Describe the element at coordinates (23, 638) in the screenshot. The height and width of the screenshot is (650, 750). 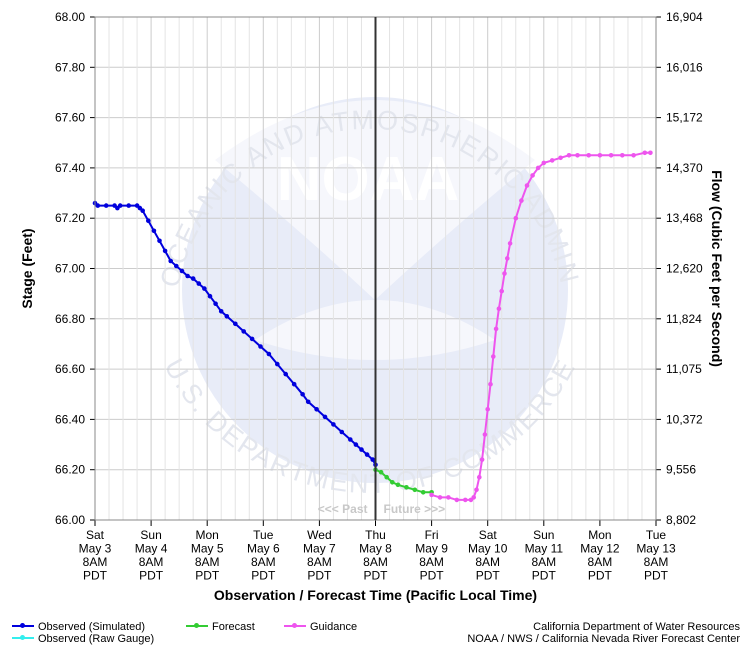
I see `legend-swatch-observed-raw-gauge` at that location.